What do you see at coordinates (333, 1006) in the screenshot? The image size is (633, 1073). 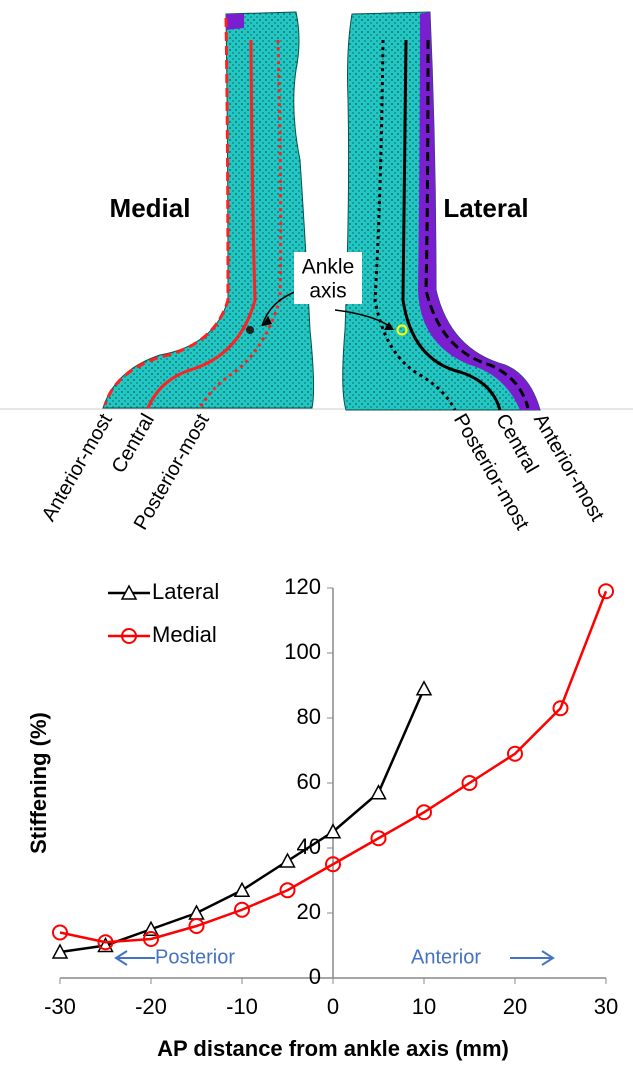 I see `x-tick-label: 0` at bounding box center [333, 1006].